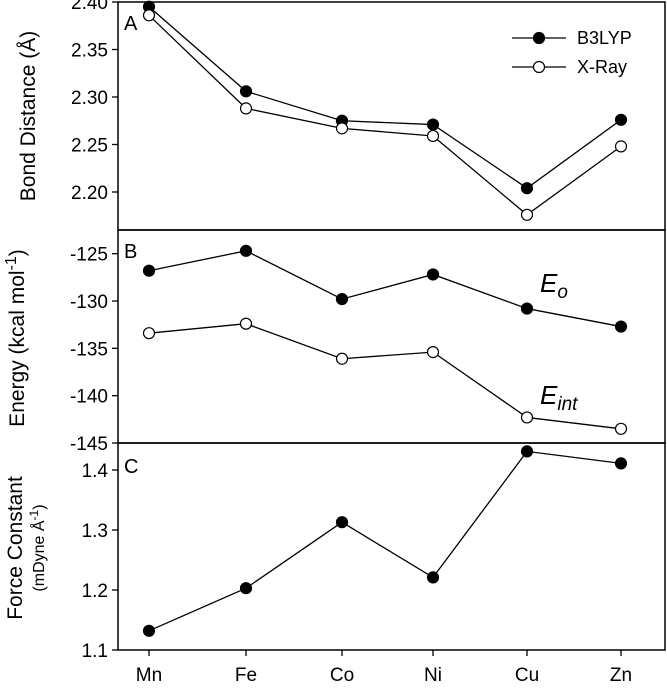 Image resolution: width=667 pixels, height=692 pixels. Describe the element at coordinates (433, 577) in the screenshot. I see `panel-c-series-0-point-ni` at that location.